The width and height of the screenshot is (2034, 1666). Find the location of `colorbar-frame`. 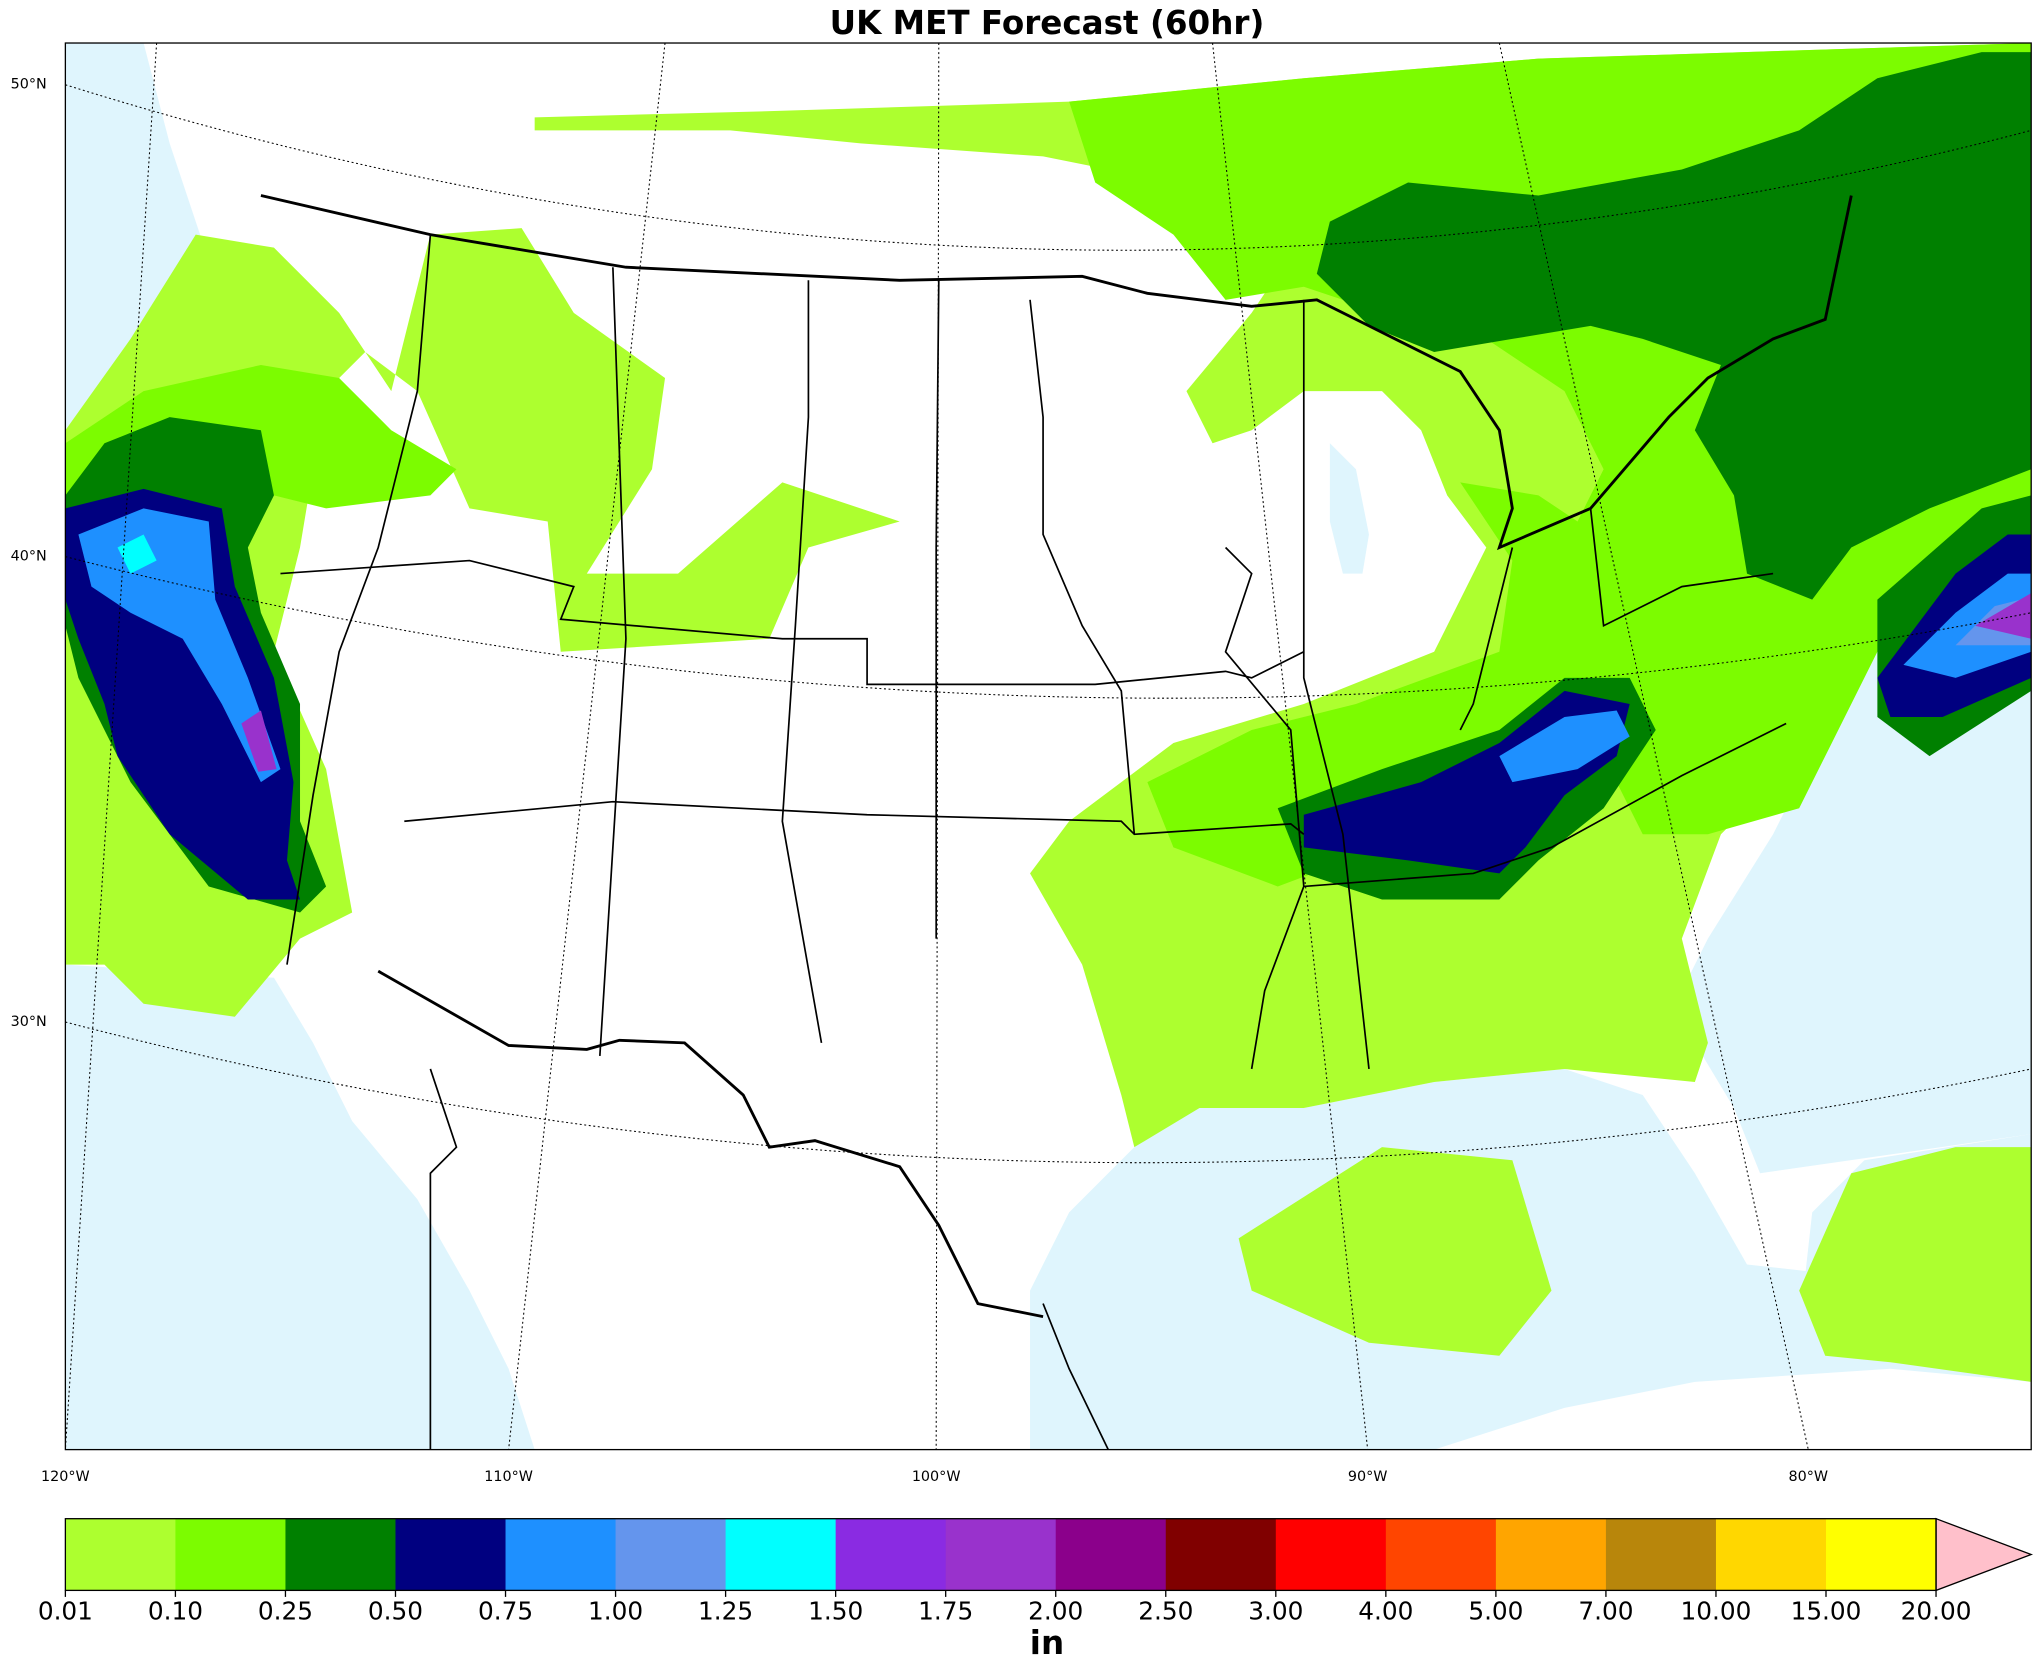

colorbar-frame is located at coordinates (1000, 1555).